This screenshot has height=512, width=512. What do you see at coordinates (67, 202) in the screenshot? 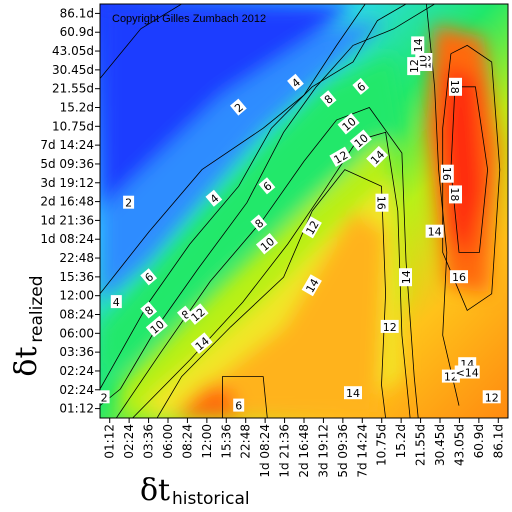
I see `y-tick-label: 2d 16:48` at bounding box center [67, 202].